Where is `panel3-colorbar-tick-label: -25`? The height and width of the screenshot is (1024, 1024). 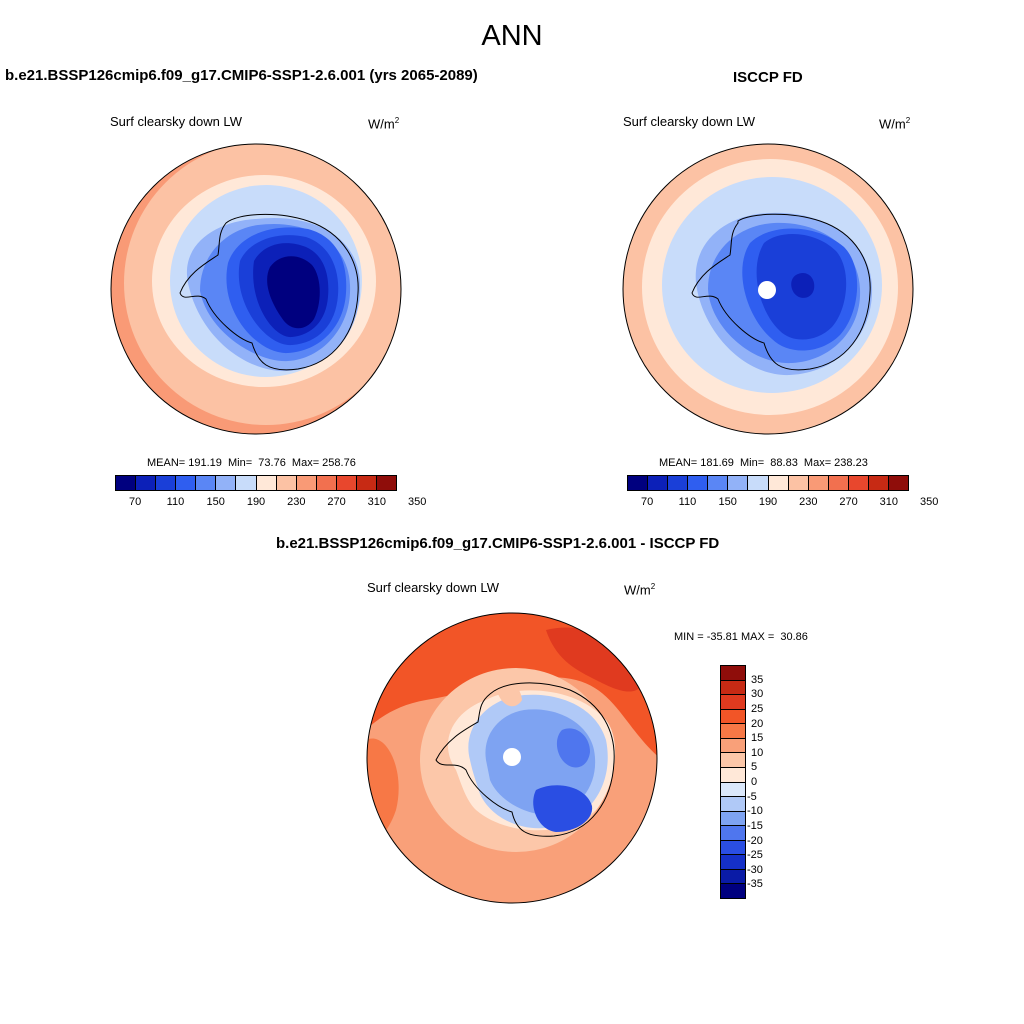 panel3-colorbar-tick-label: -25 is located at coordinates (755, 855).